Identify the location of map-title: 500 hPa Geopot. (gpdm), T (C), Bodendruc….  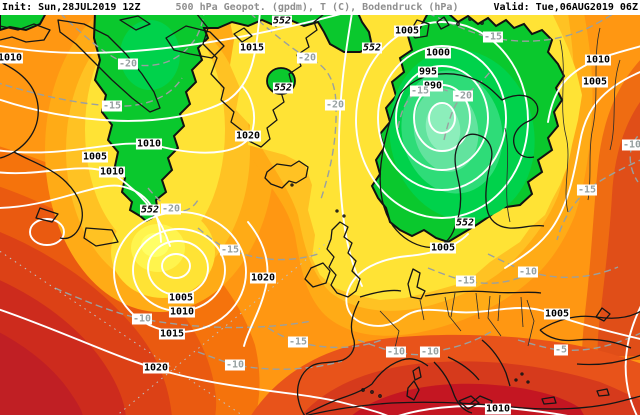
(317, 7).